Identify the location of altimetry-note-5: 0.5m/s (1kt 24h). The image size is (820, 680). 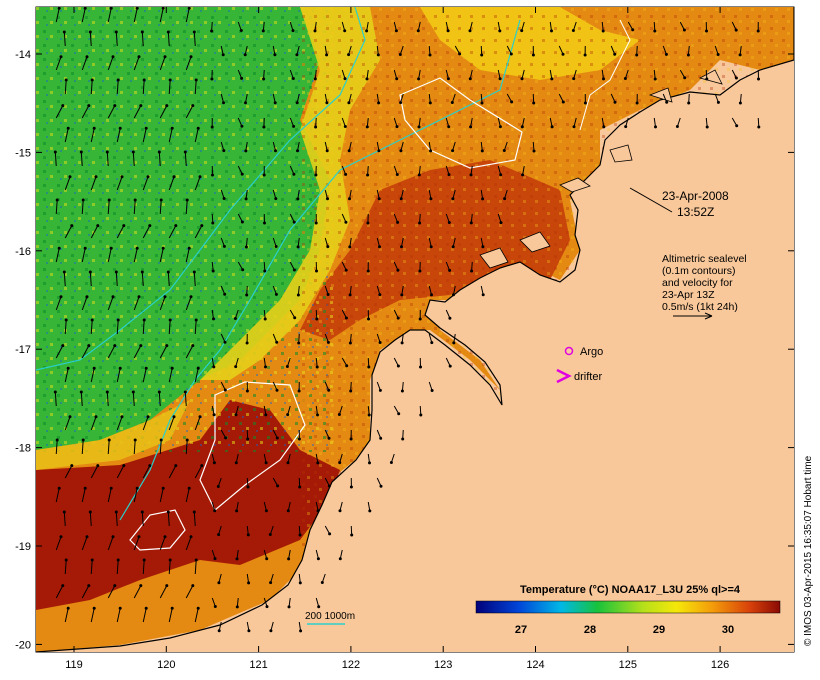
(700, 307).